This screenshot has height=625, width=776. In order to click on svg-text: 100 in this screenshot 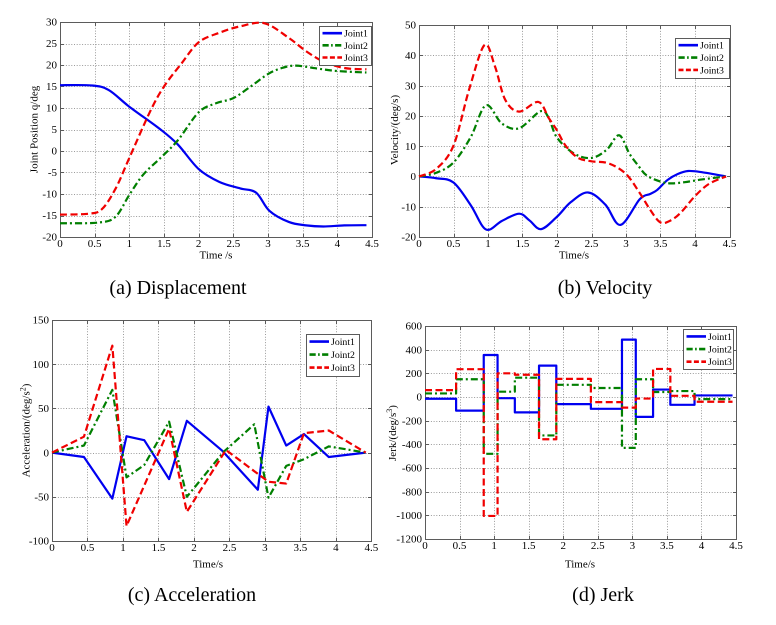, I will do `click(41, 365)`.